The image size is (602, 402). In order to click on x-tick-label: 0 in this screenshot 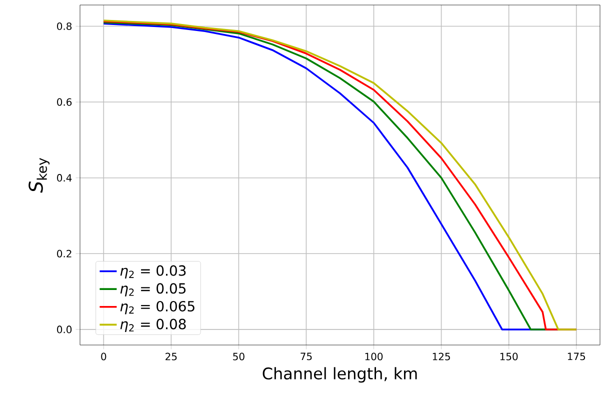, I will do `click(103, 356)`.